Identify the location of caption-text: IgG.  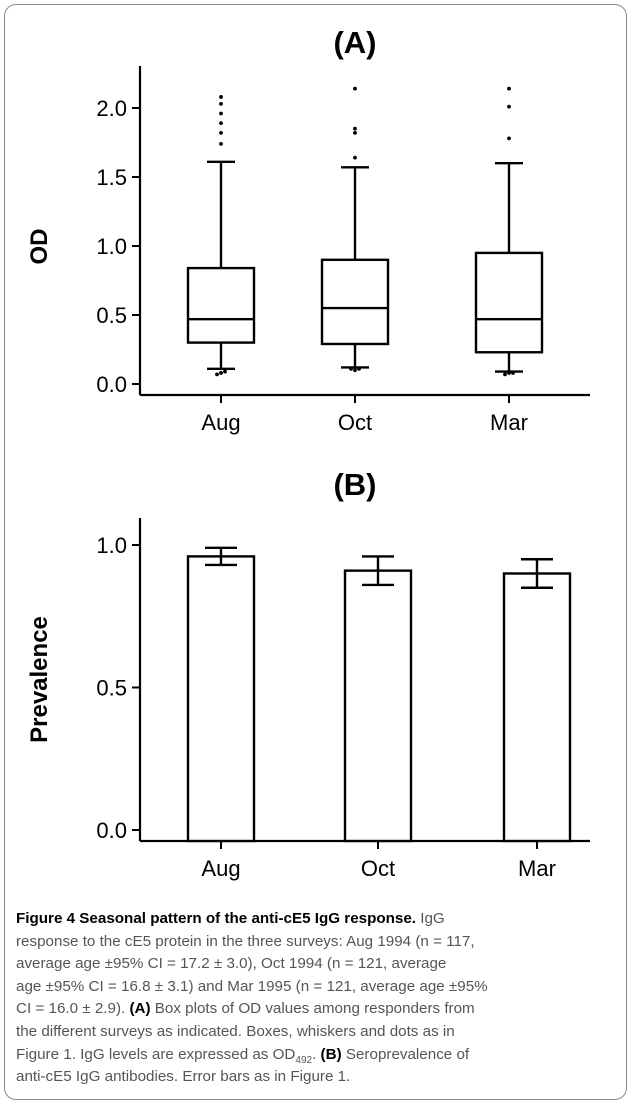
(430, 918).